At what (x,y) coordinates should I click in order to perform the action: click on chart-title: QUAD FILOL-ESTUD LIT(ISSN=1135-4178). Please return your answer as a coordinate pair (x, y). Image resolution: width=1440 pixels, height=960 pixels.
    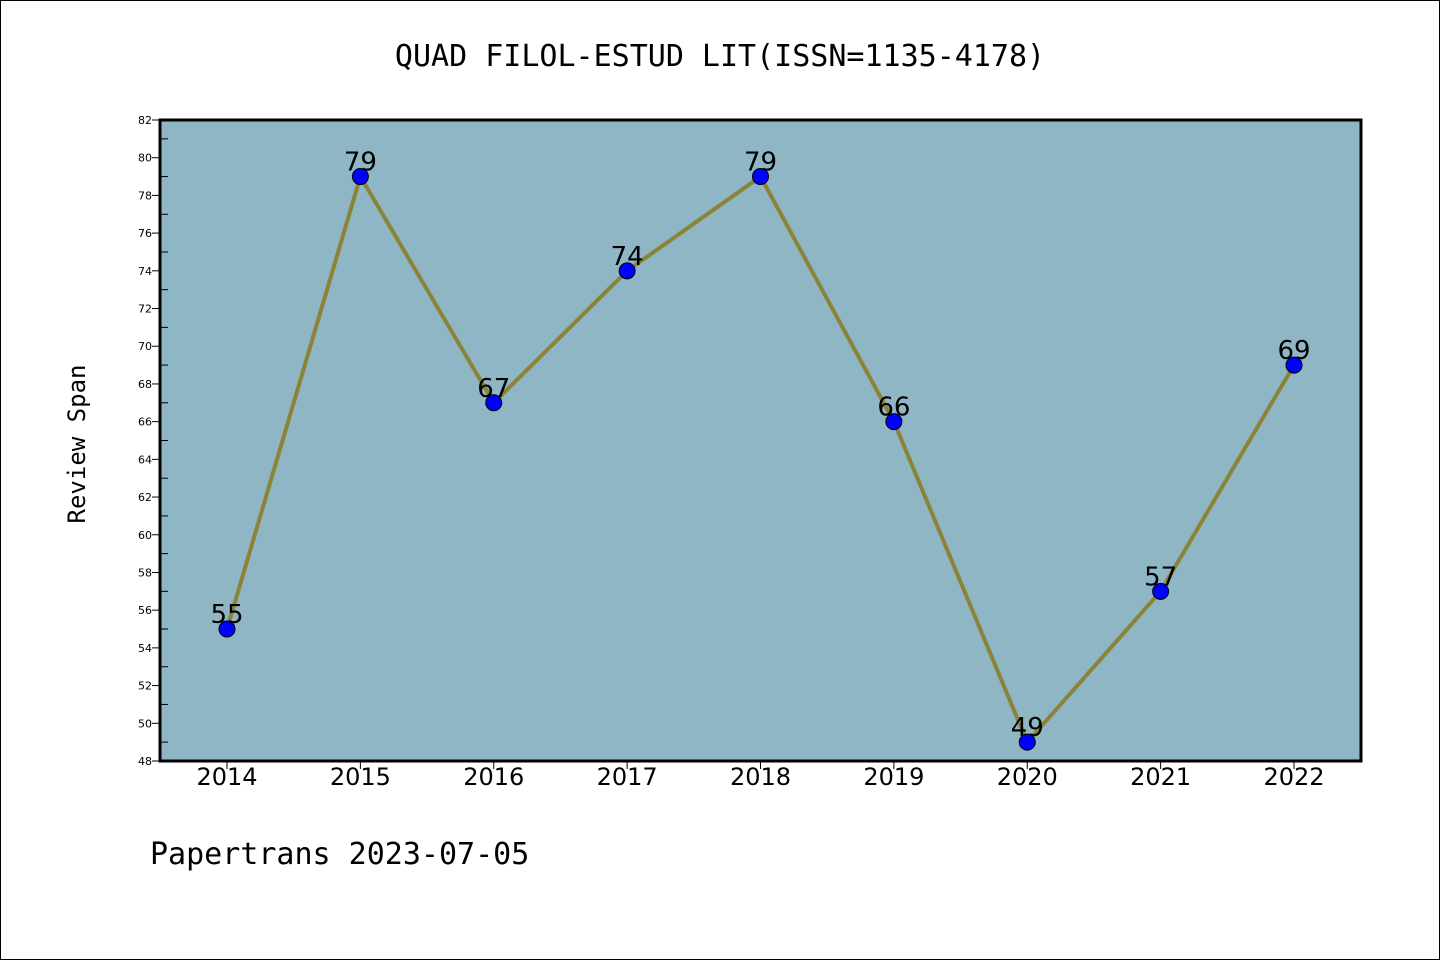
    Looking at the image, I should click on (720, 56).